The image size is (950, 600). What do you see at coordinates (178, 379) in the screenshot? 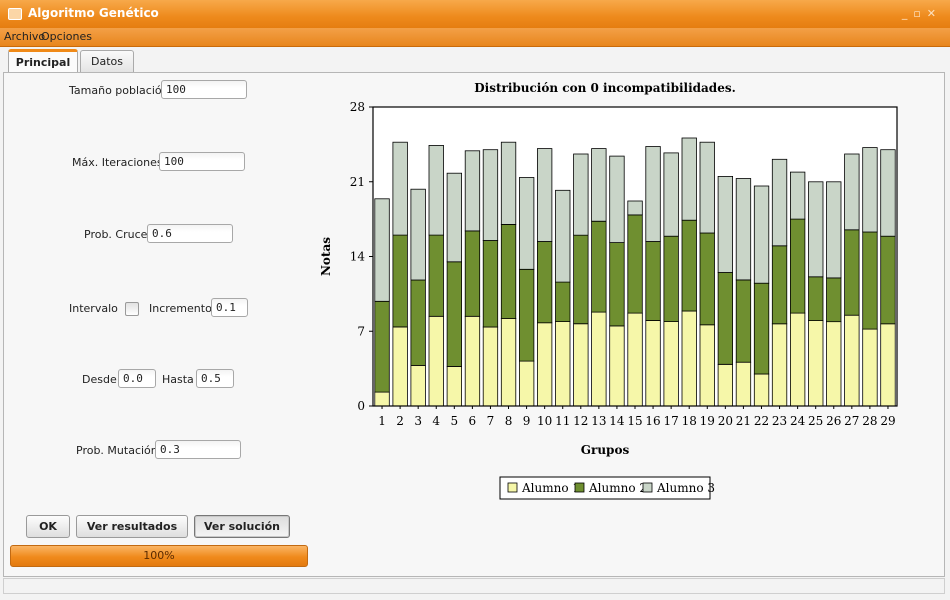
I see `hasta-label: Hasta` at bounding box center [178, 379].